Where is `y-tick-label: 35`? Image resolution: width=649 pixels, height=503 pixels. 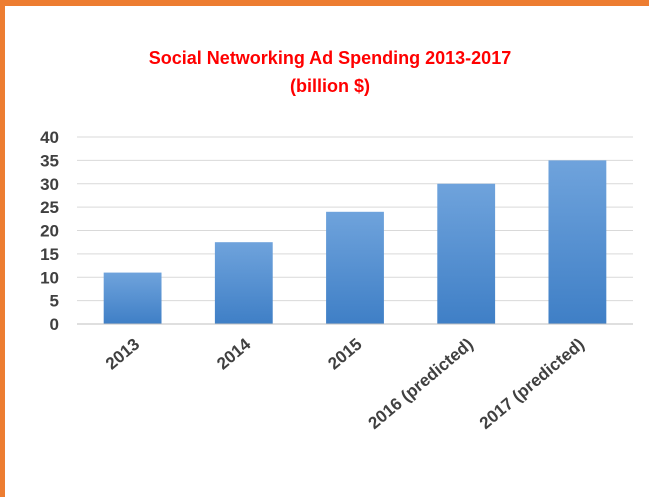 y-tick-label: 35 is located at coordinates (49, 160).